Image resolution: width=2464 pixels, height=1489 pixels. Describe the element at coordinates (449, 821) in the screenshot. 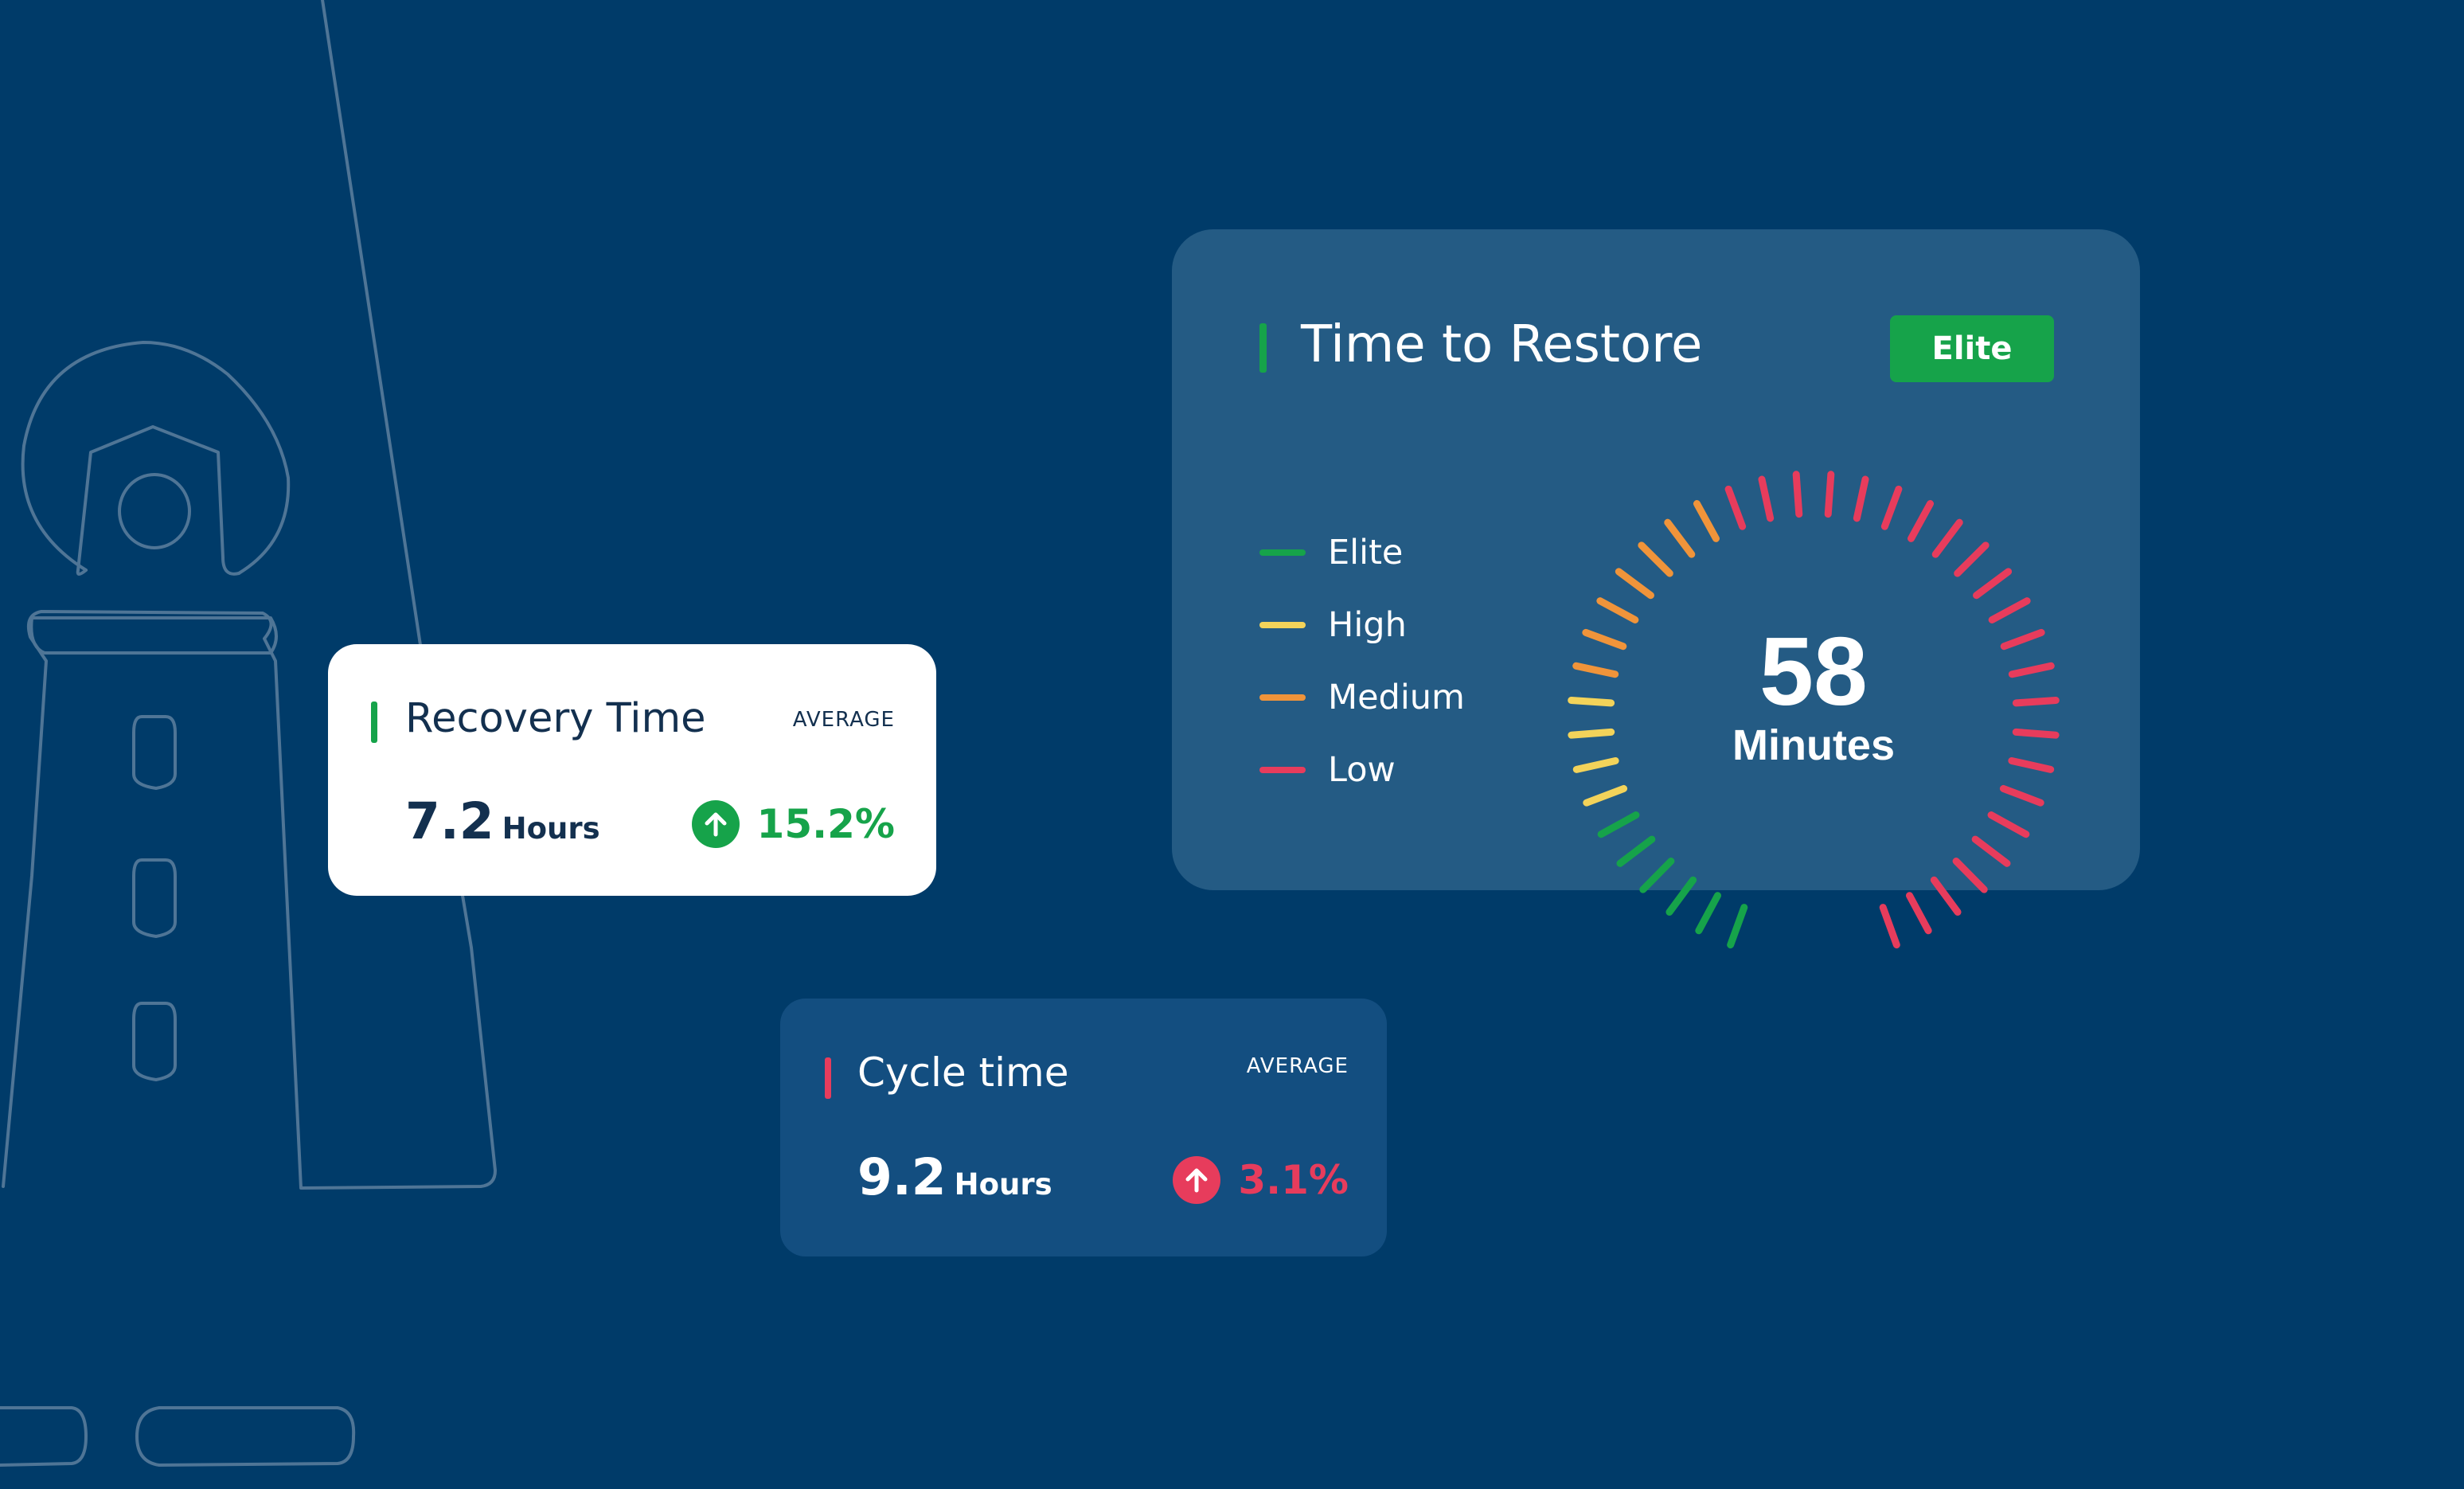

I see `value-number: 7.2` at that location.